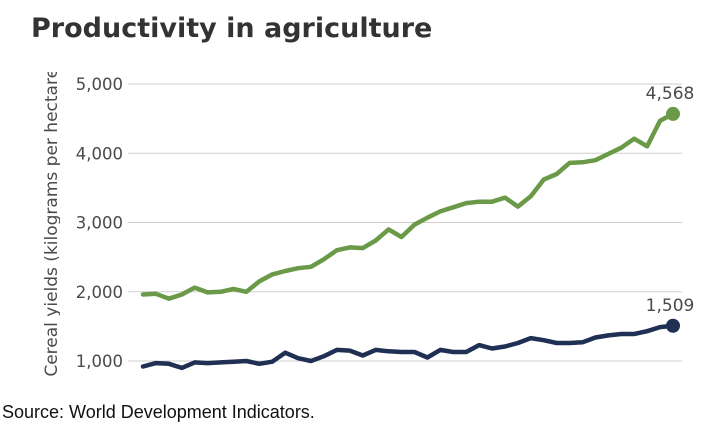  I want to click on y-tick-label: 2,000, so click(99, 292).